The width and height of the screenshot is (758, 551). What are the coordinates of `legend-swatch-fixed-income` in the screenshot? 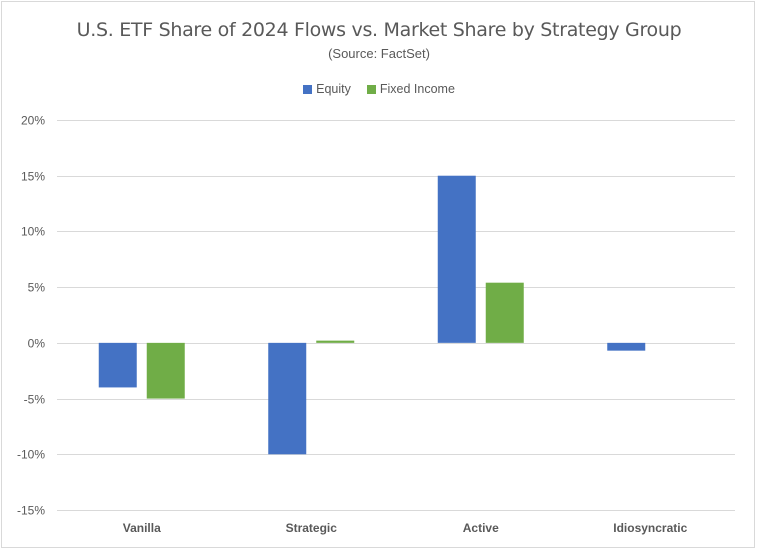 It's located at (371, 89).